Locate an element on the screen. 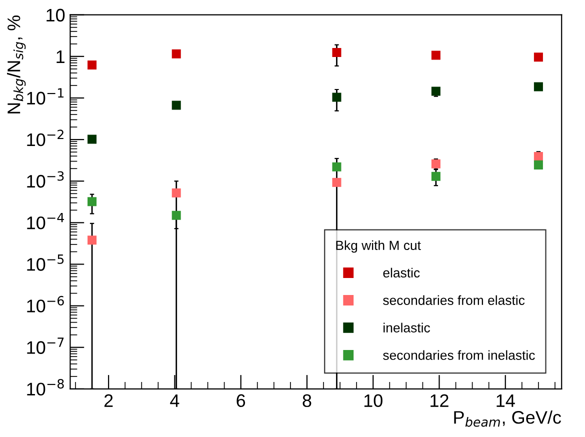 Image resolution: width=585 pixels, height=437 pixels. y-tick-label: 10 is located at coordinates (55, 15).